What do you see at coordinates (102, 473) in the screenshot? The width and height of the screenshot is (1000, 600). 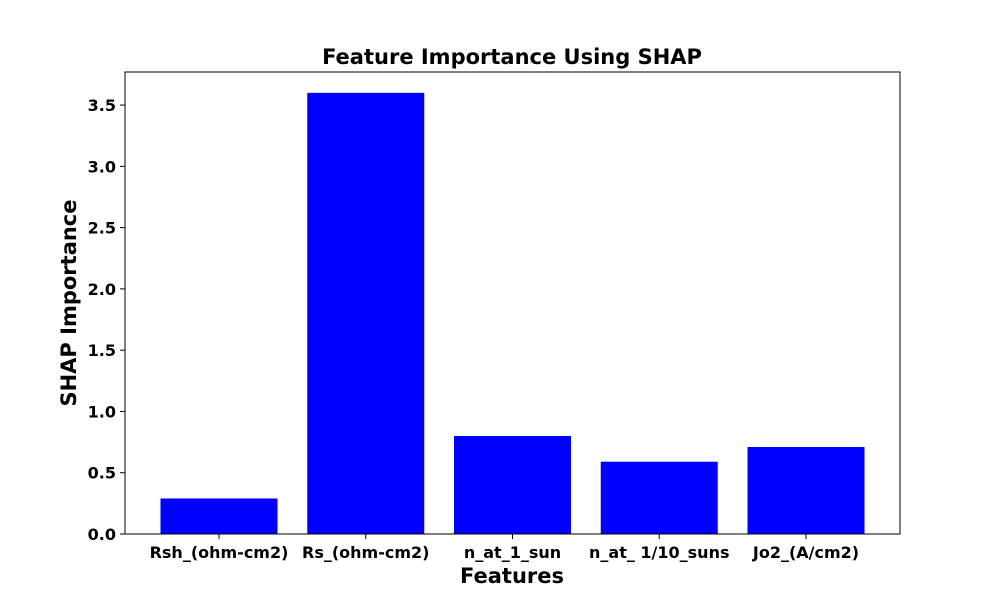 I see `y-tick-label: 0.5` at bounding box center [102, 473].